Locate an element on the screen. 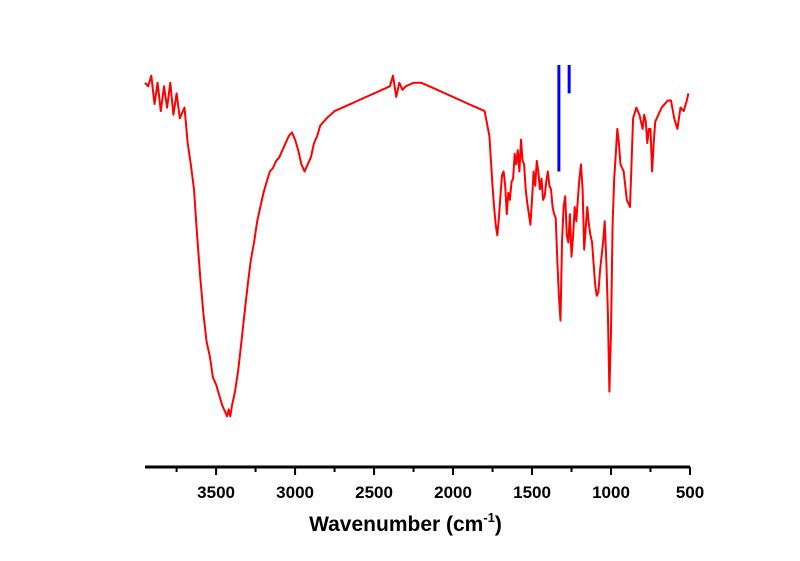 The width and height of the screenshot is (800, 561). x-tick-label: 1500 is located at coordinates (532, 492).